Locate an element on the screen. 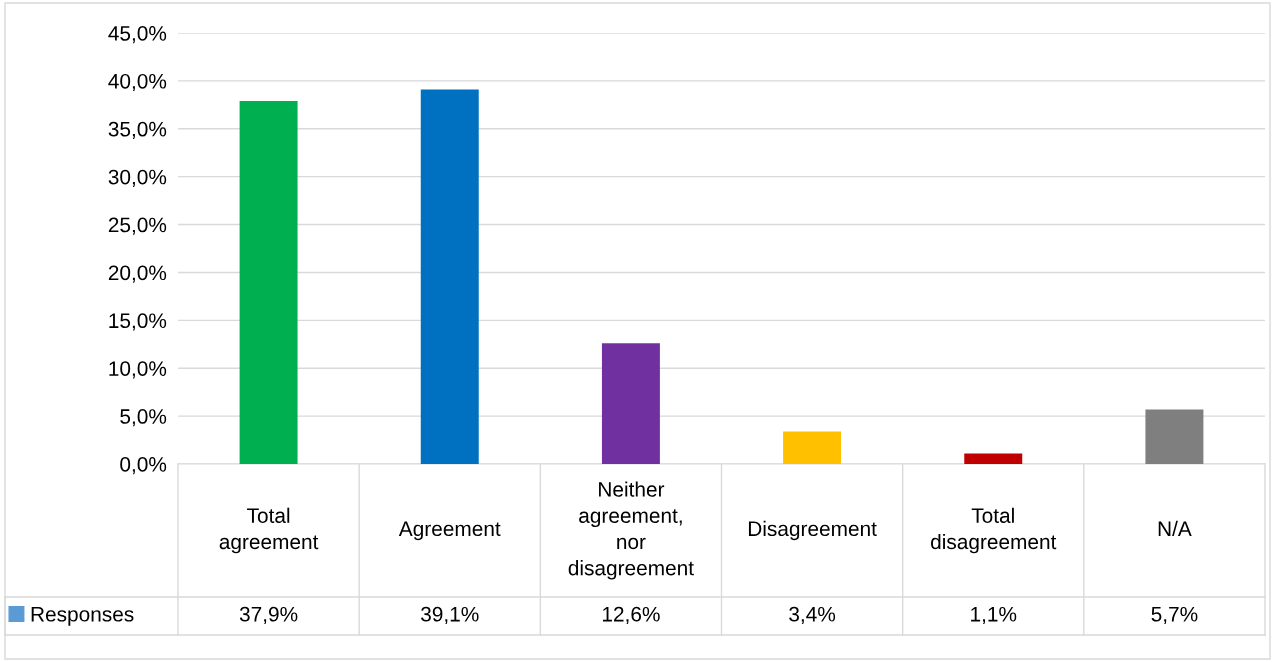 This screenshot has width=1275, height=662. x-tick-label: N/A is located at coordinates (1175, 528).